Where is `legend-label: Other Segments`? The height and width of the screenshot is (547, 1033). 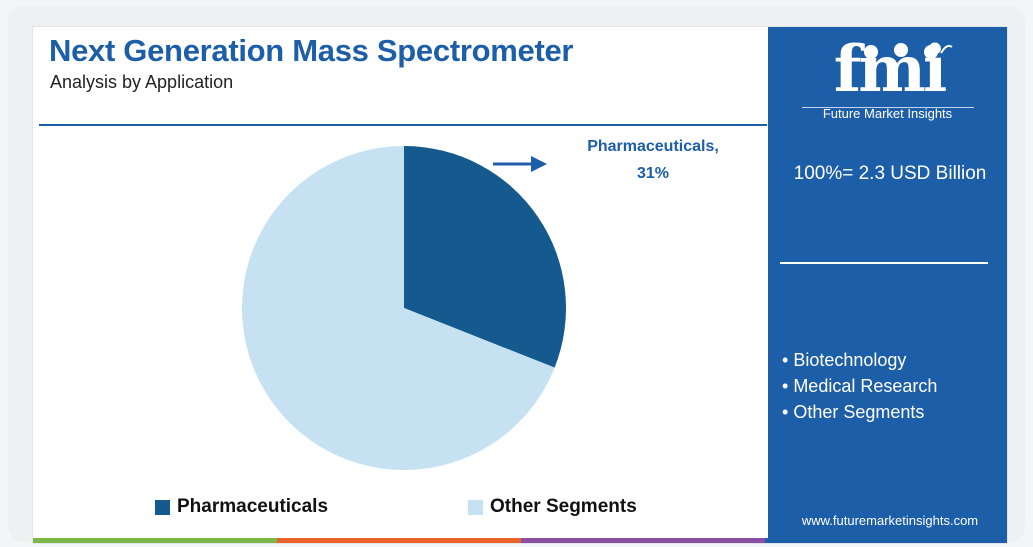 legend-label: Other Segments is located at coordinates (563, 506).